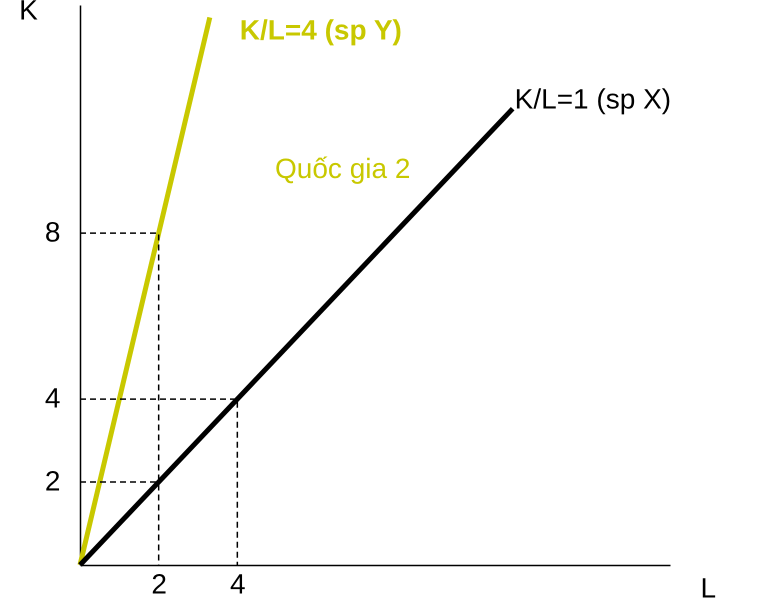  Describe the element at coordinates (52, 481) in the screenshot. I see `y-tick-label: 2` at that location.